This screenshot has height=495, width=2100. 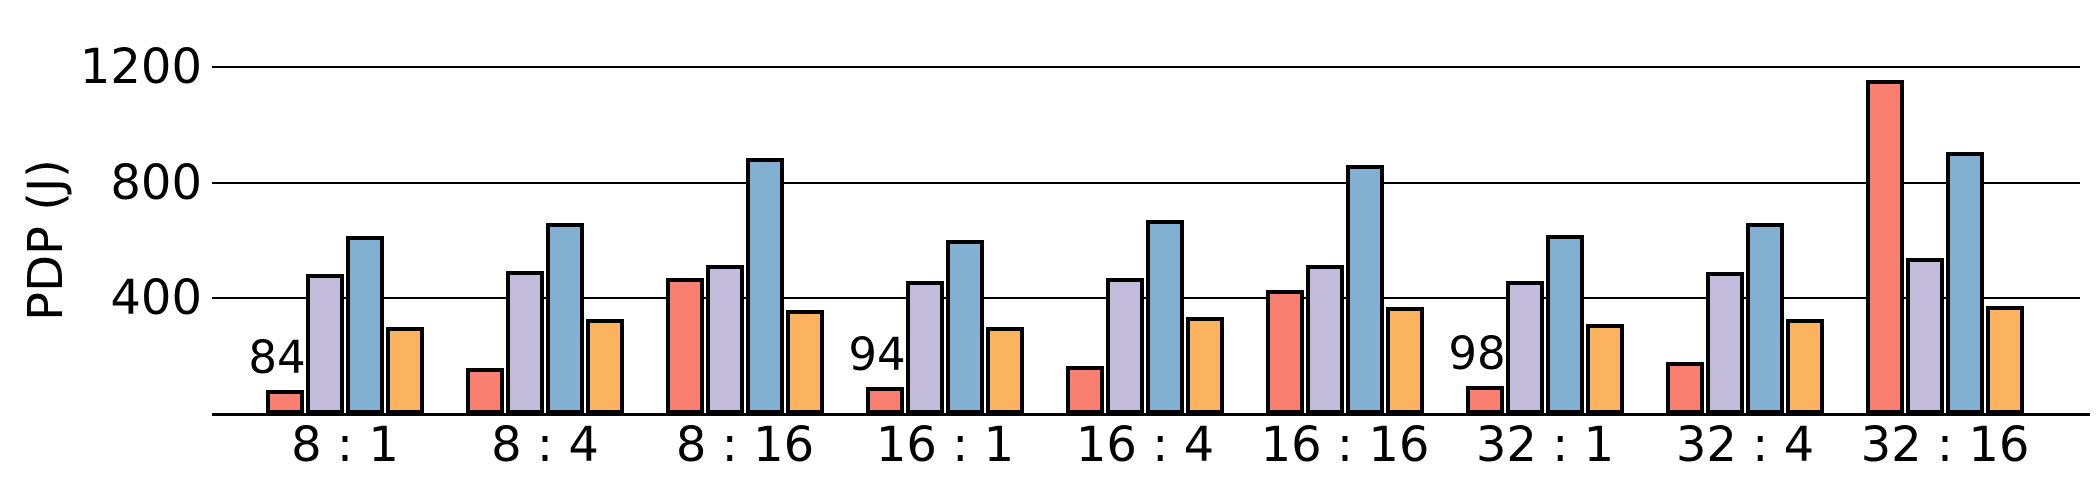 What do you see at coordinates (1145, 445) in the screenshot?
I see `x-tick-label: 16 : 4` at bounding box center [1145, 445].